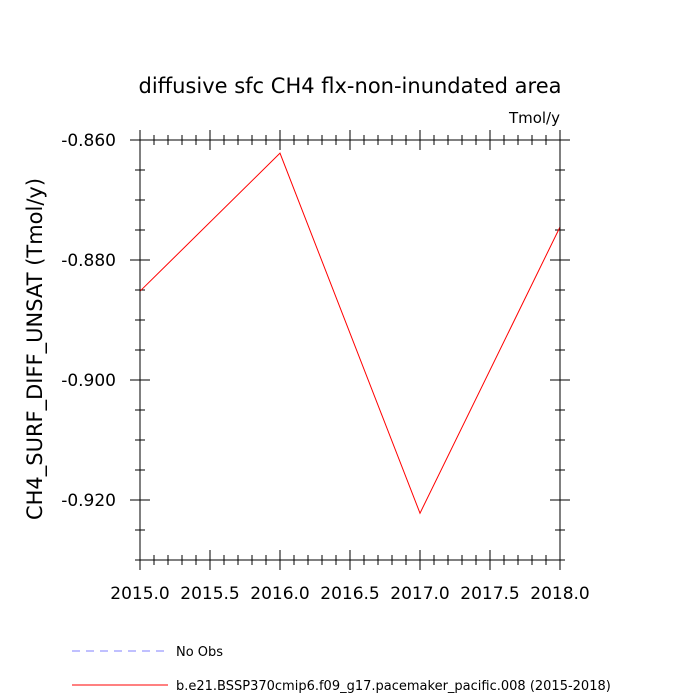 This screenshot has height=700, width=700. Describe the element at coordinates (88, 321) in the screenshot. I see `y-tick-labels: -0.860 -0.880 -0.900 -0.920` at that location.